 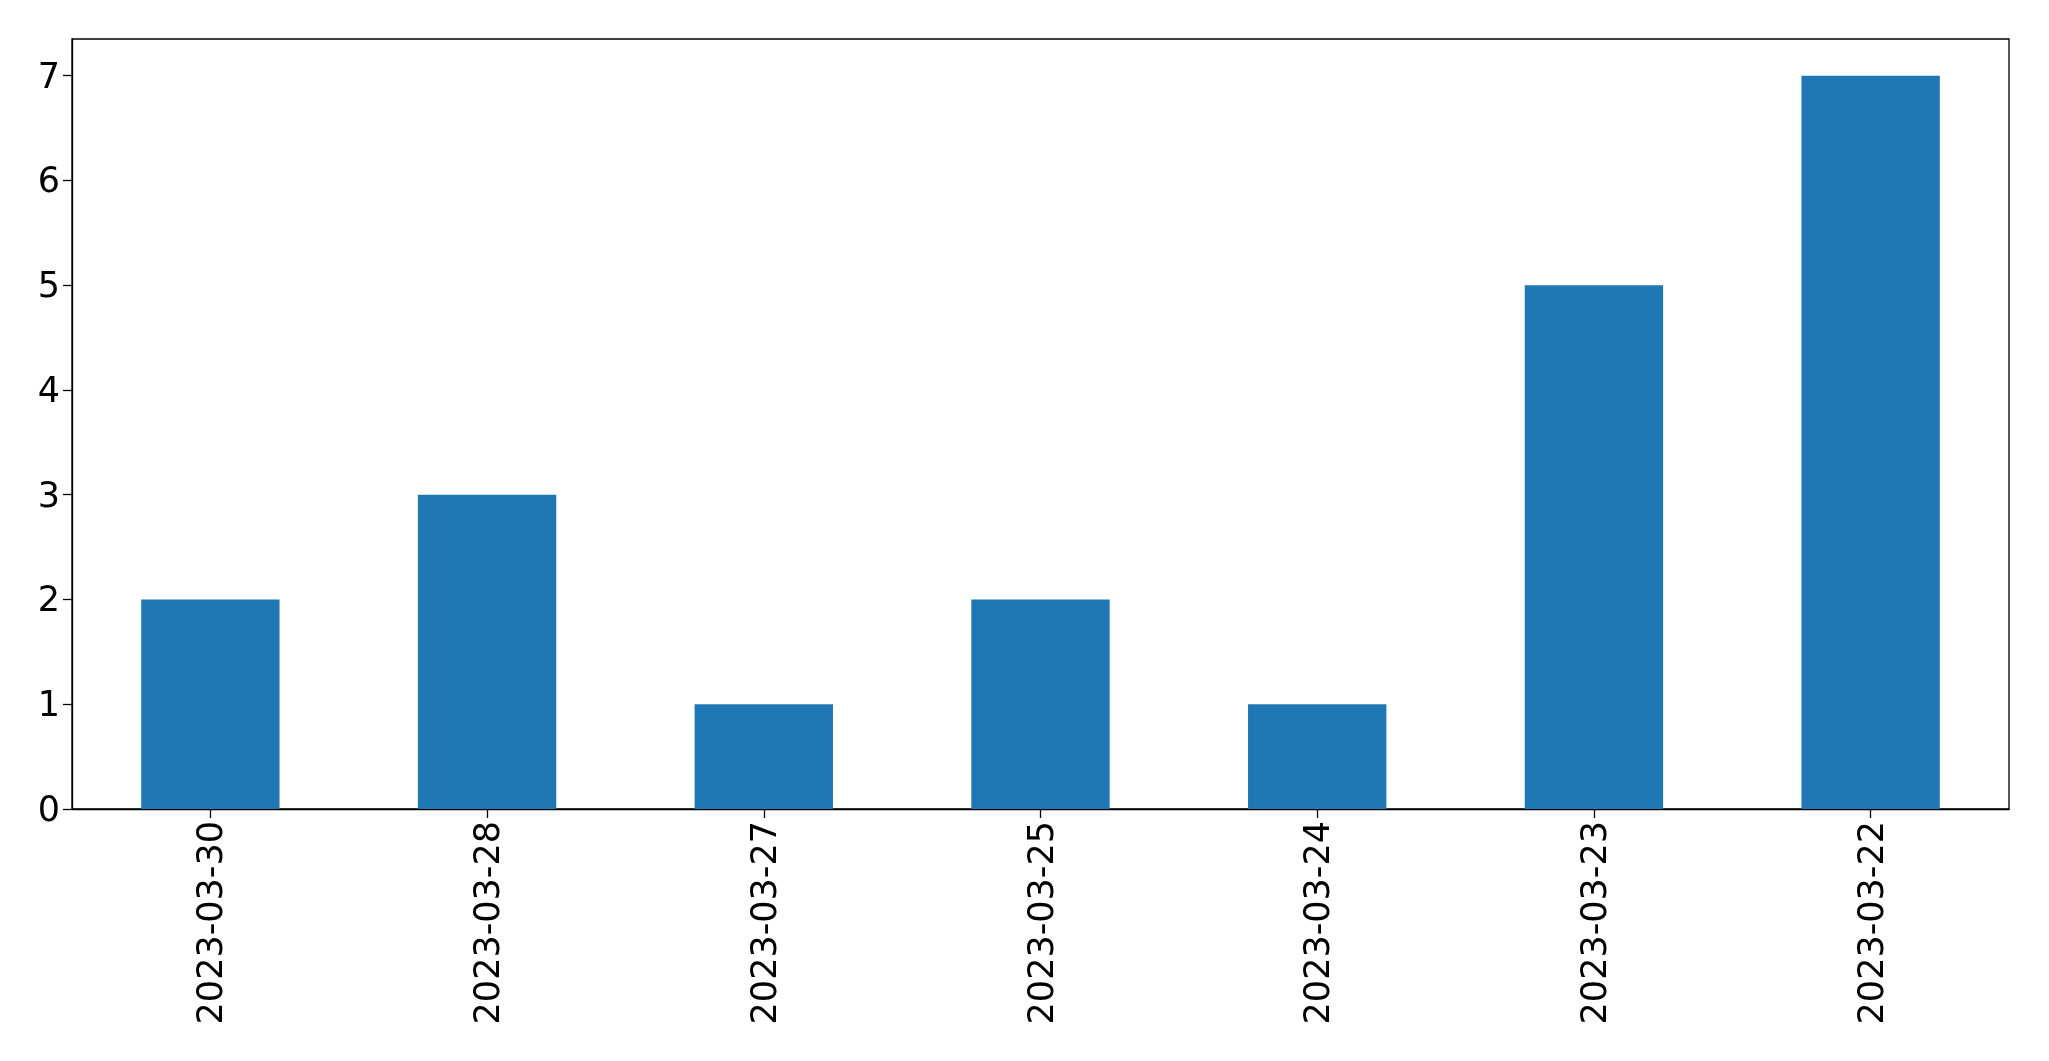 What do you see at coordinates (48, 180) in the screenshot?
I see `y-tick-label: 6` at bounding box center [48, 180].